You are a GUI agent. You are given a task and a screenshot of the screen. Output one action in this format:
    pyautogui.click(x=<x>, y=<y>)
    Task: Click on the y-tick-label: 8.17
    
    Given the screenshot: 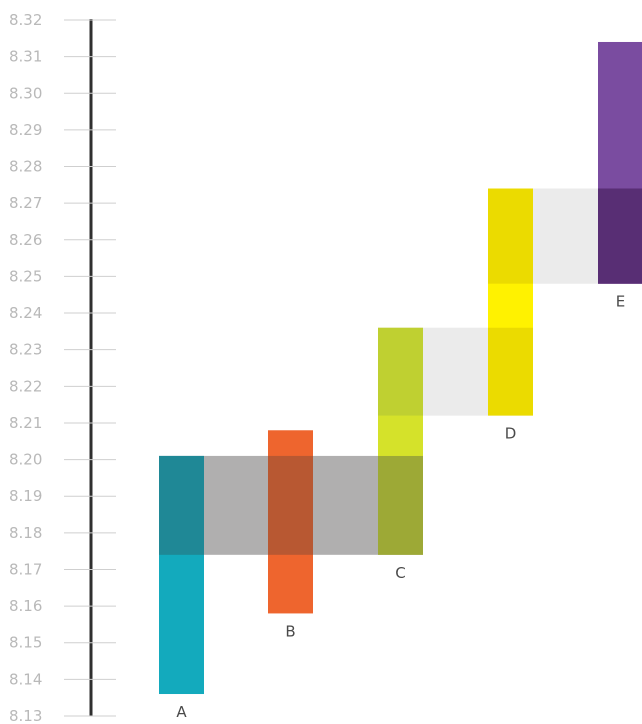 What is the action you would take?
    pyautogui.click(x=25, y=569)
    